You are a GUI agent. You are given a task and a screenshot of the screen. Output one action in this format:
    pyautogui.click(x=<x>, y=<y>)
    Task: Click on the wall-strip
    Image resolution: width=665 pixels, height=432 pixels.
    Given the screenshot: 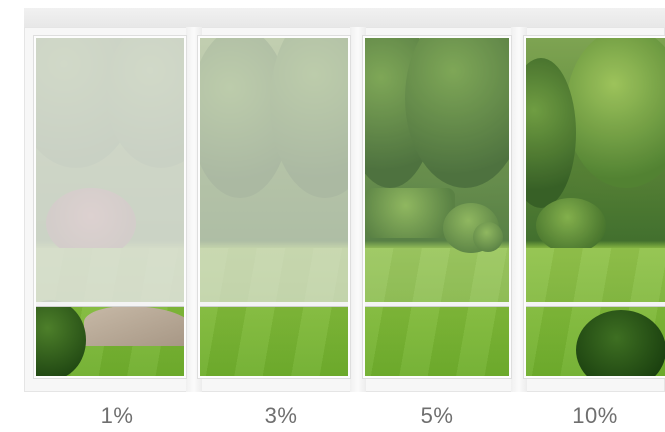 What is the action you would take?
    pyautogui.click(x=344, y=18)
    